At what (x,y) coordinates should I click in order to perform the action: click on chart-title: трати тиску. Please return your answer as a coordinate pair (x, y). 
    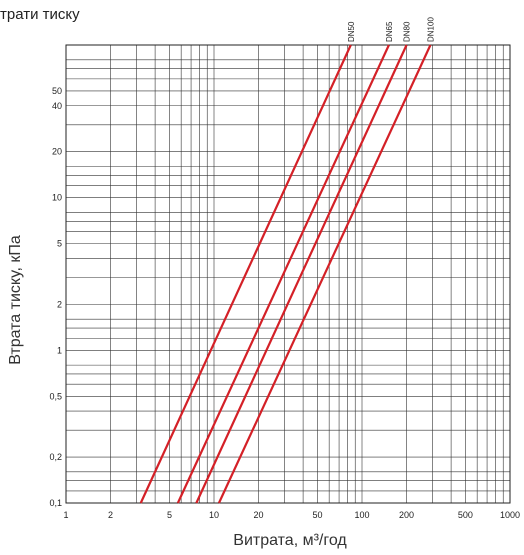
    Looking at the image, I should click on (40, 14).